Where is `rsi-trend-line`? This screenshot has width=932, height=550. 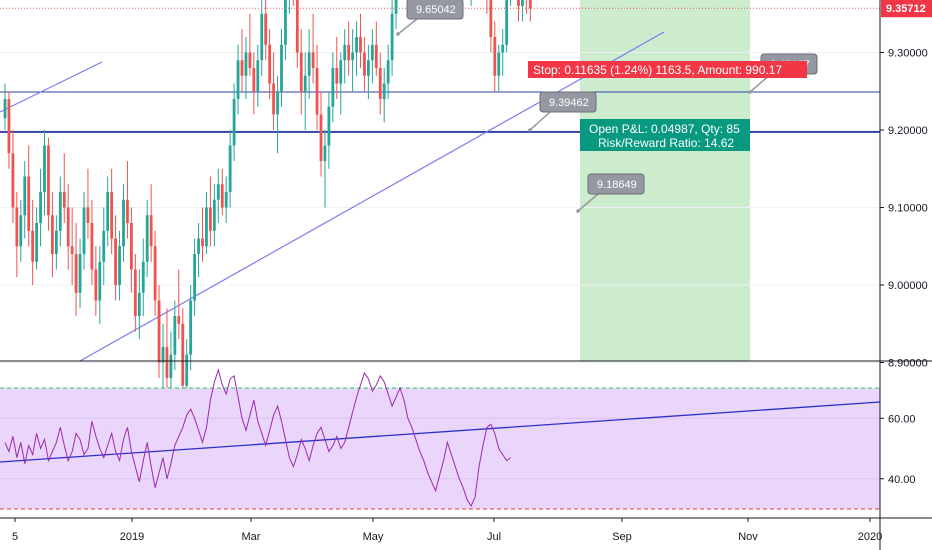 rsi-trend-line is located at coordinates (440, 432).